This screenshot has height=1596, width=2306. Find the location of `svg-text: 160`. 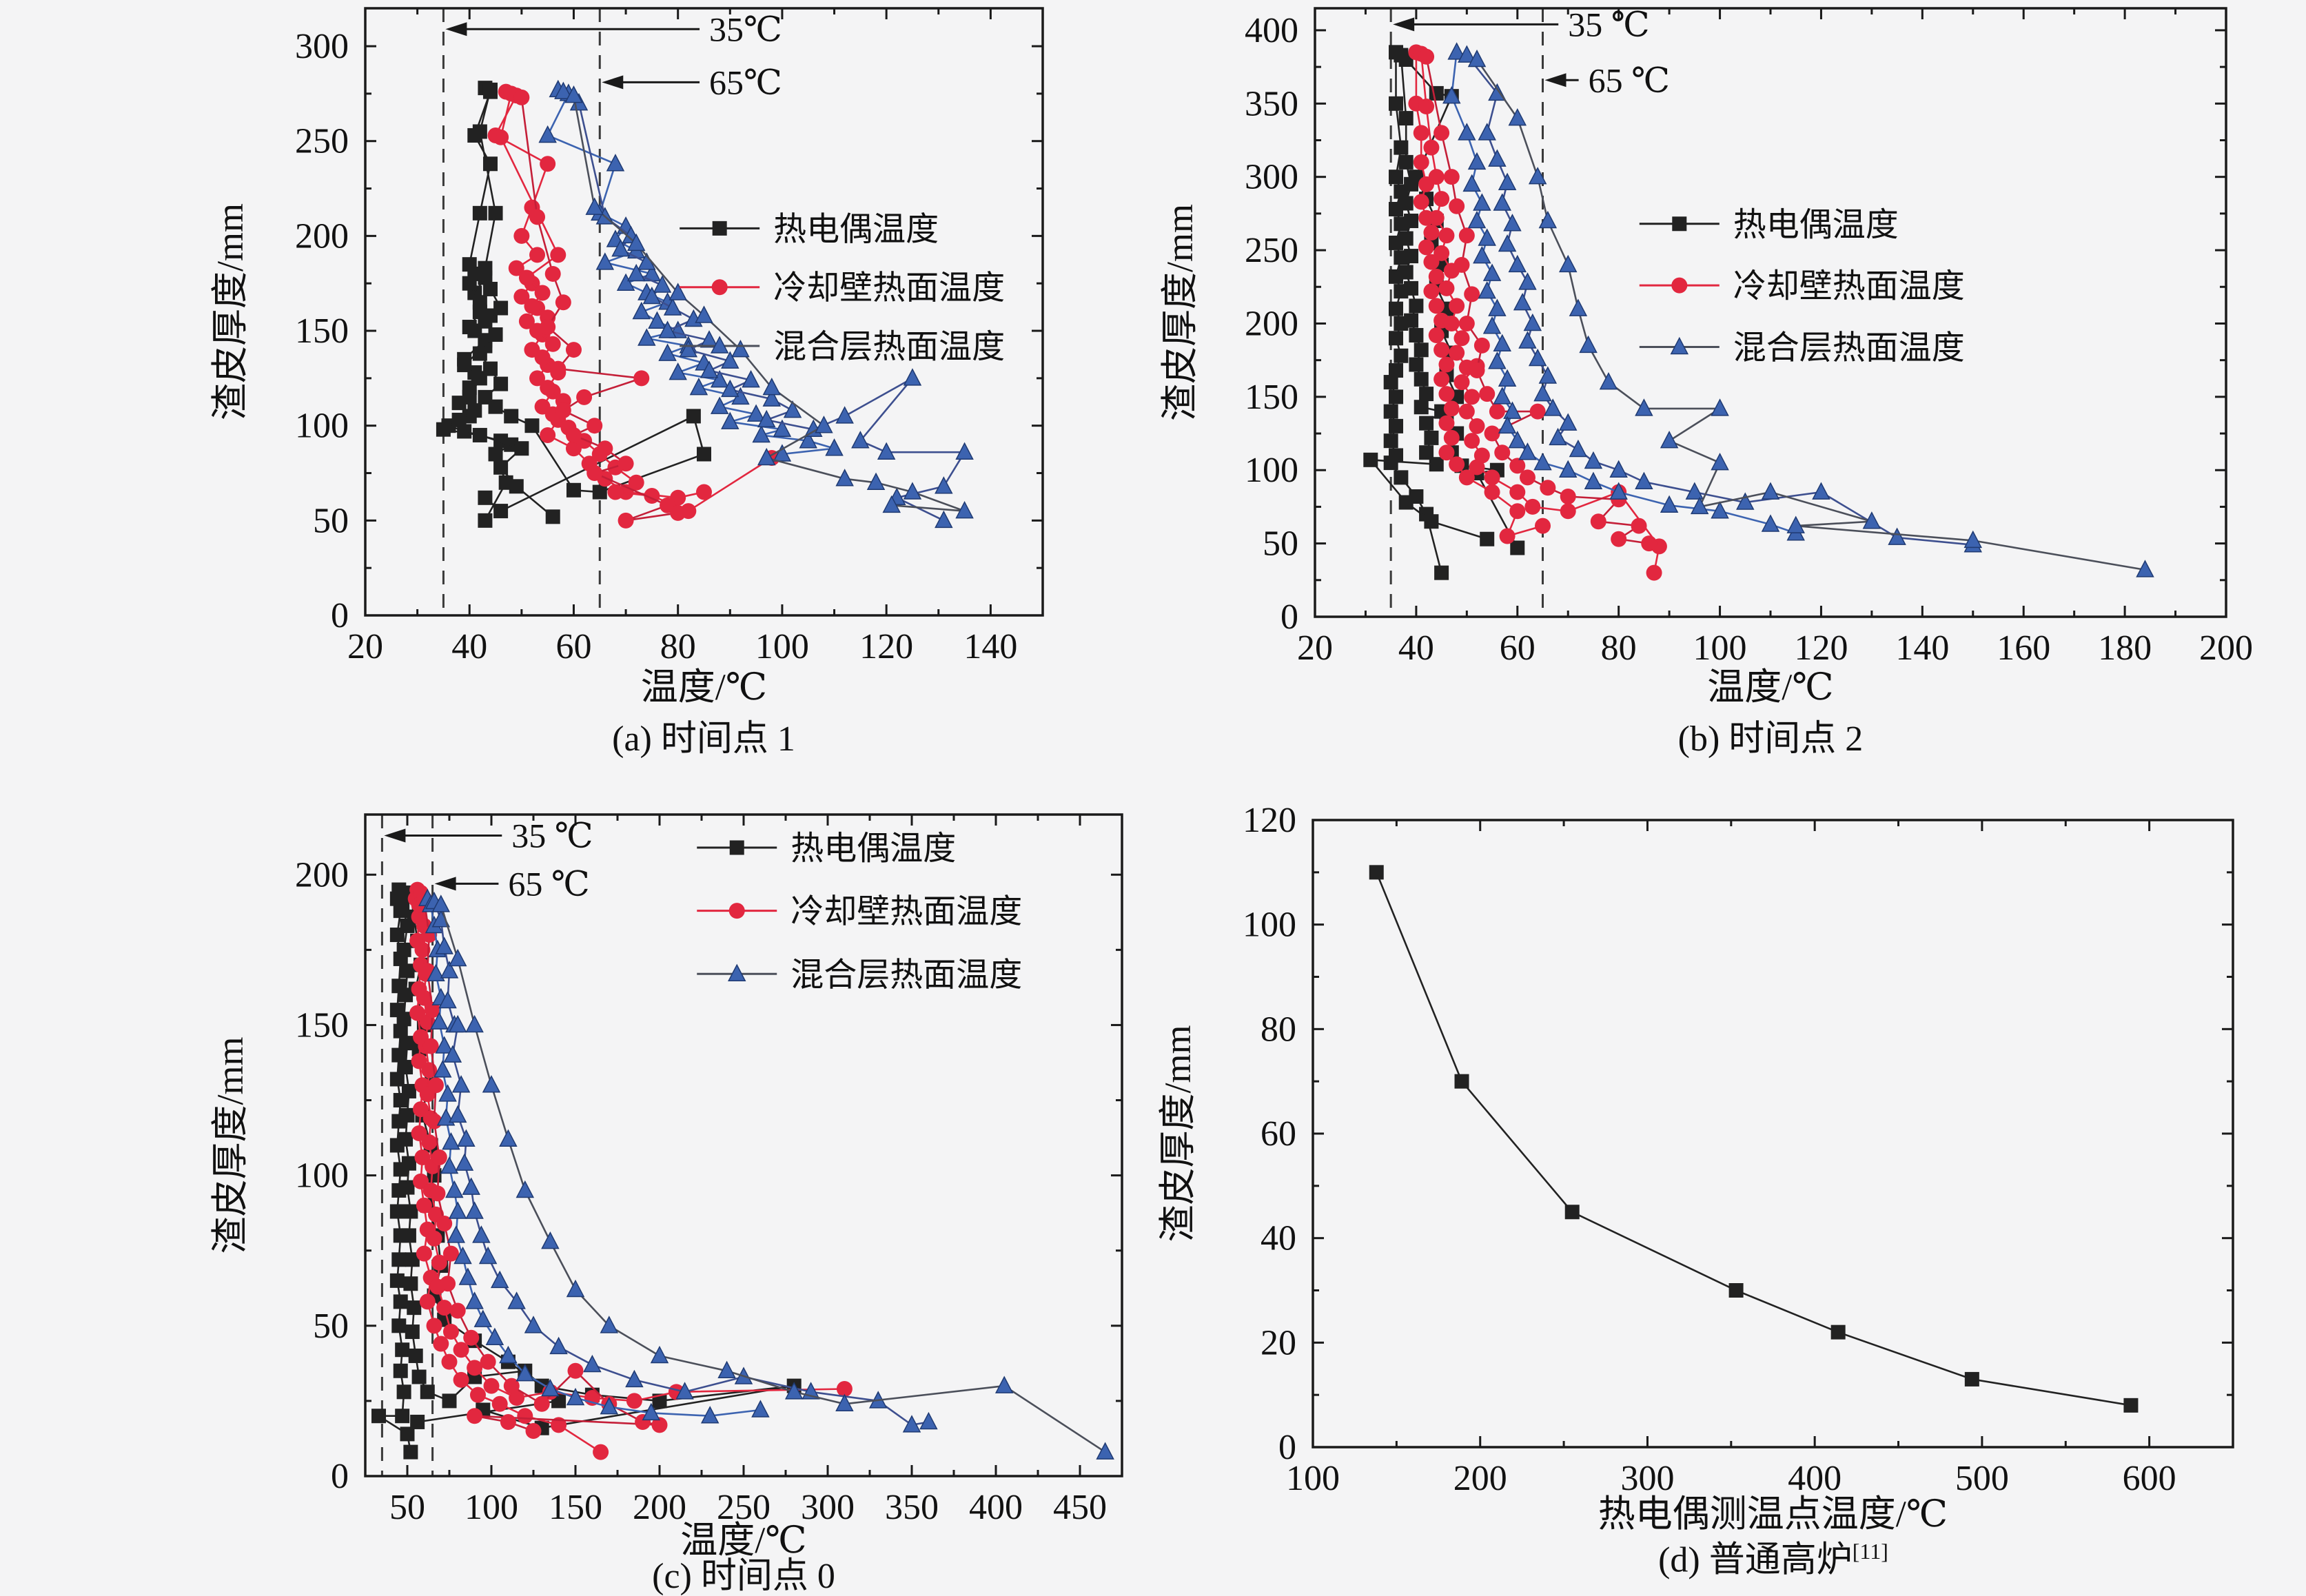

svg-text: 160 is located at coordinates (2023, 648).